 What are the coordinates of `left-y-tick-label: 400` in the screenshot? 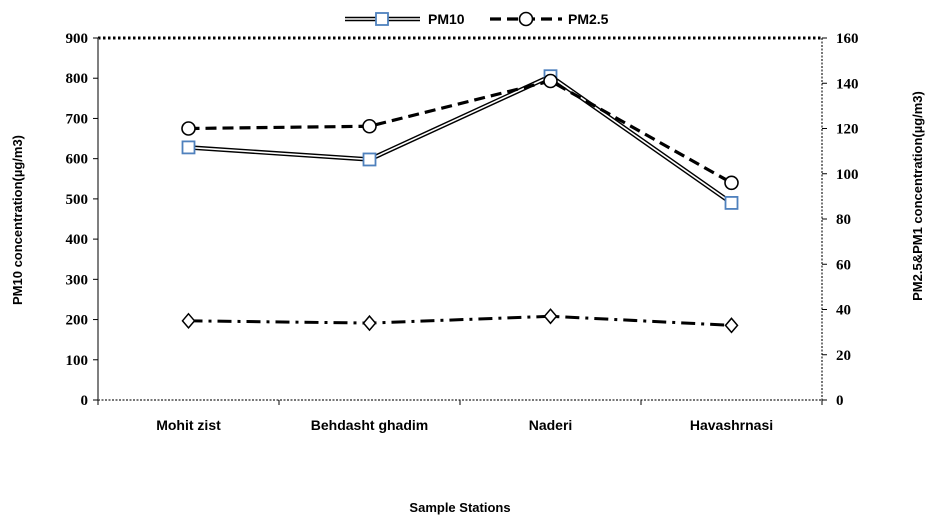 It's located at (77, 240).